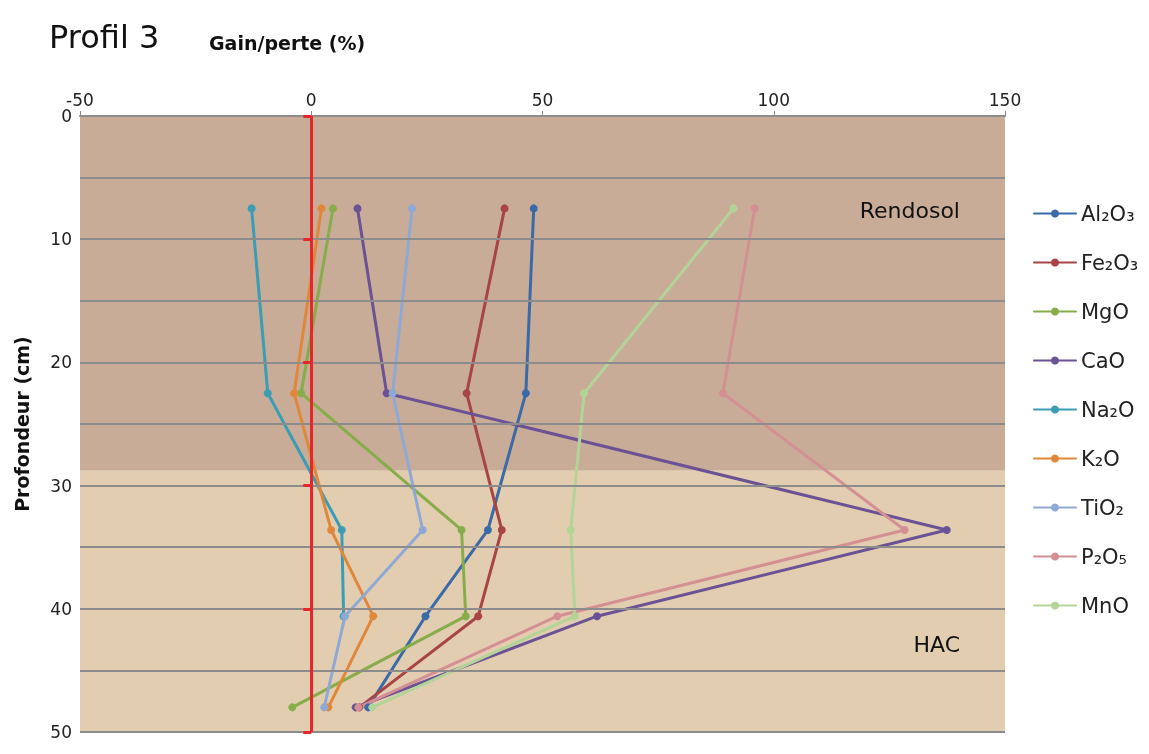 The height and width of the screenshot is (754, 1149). Describe the element at coordinates (311, 99) in the screenshot. I see `x-tick-label: 0` at that location.